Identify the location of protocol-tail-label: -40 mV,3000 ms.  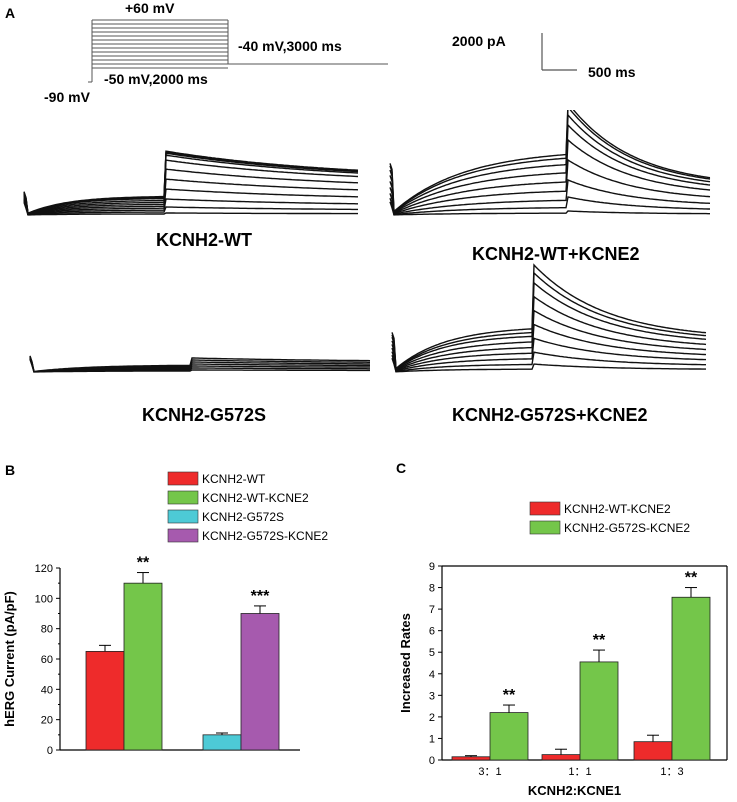
(290, 46).